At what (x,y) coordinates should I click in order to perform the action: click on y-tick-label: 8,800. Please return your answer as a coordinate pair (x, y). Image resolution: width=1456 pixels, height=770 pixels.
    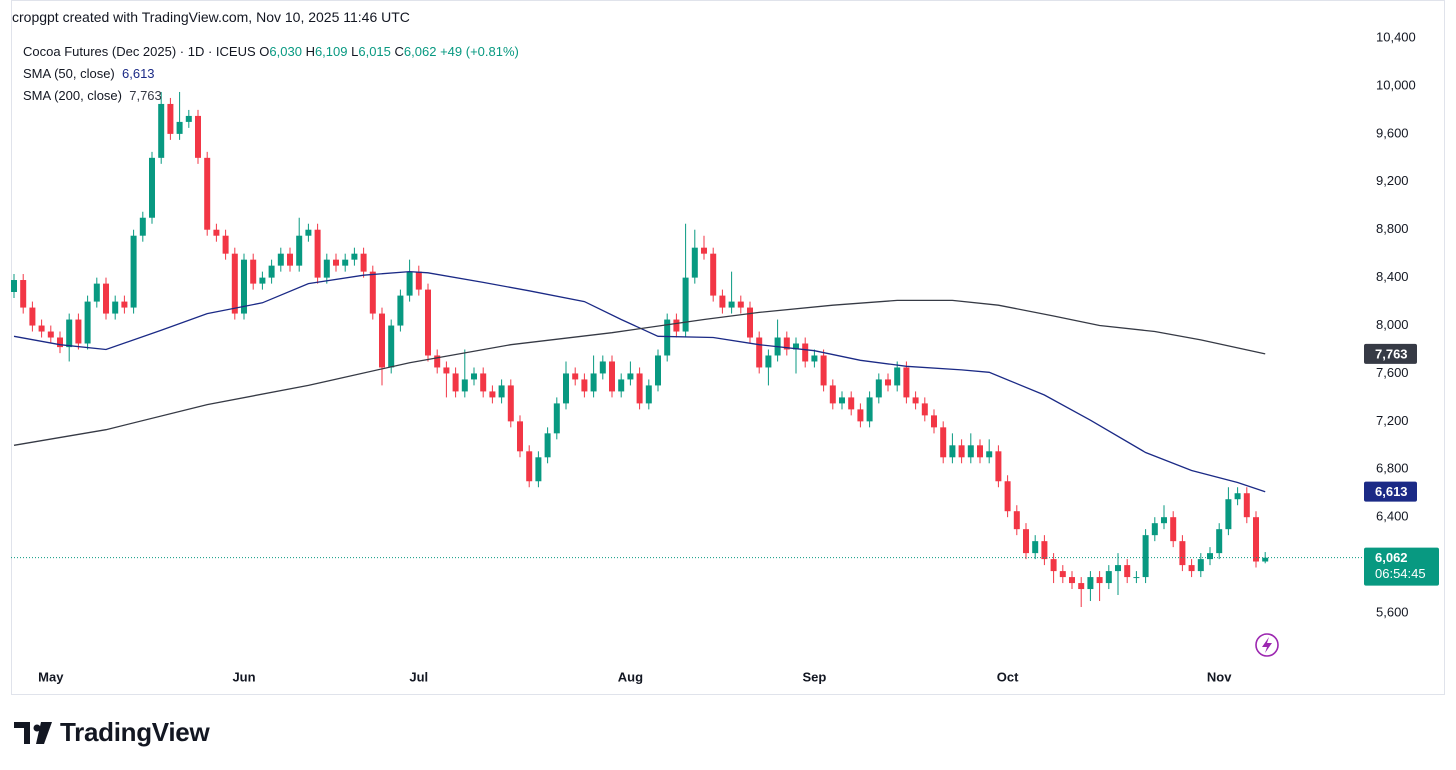
    Looking at the image, I should click on (1392, 228).